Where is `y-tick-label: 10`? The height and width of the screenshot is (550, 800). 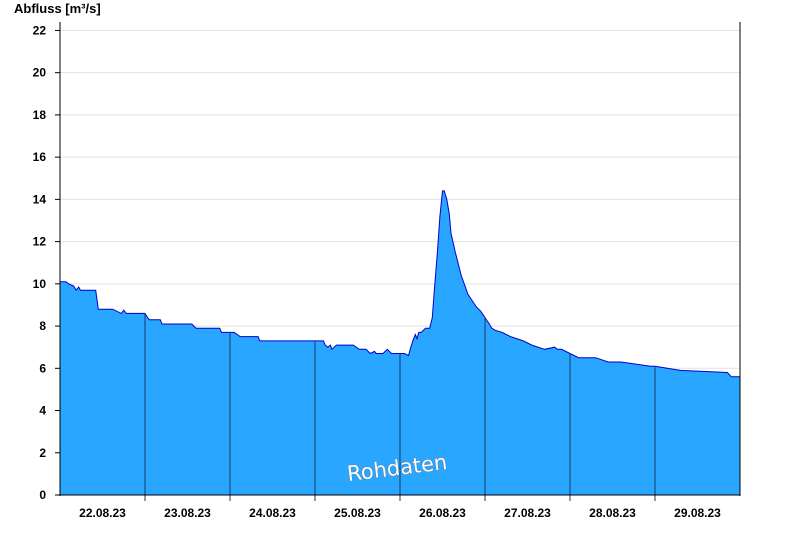
y-tick-label: 10 is located at coordinates (40, 284).